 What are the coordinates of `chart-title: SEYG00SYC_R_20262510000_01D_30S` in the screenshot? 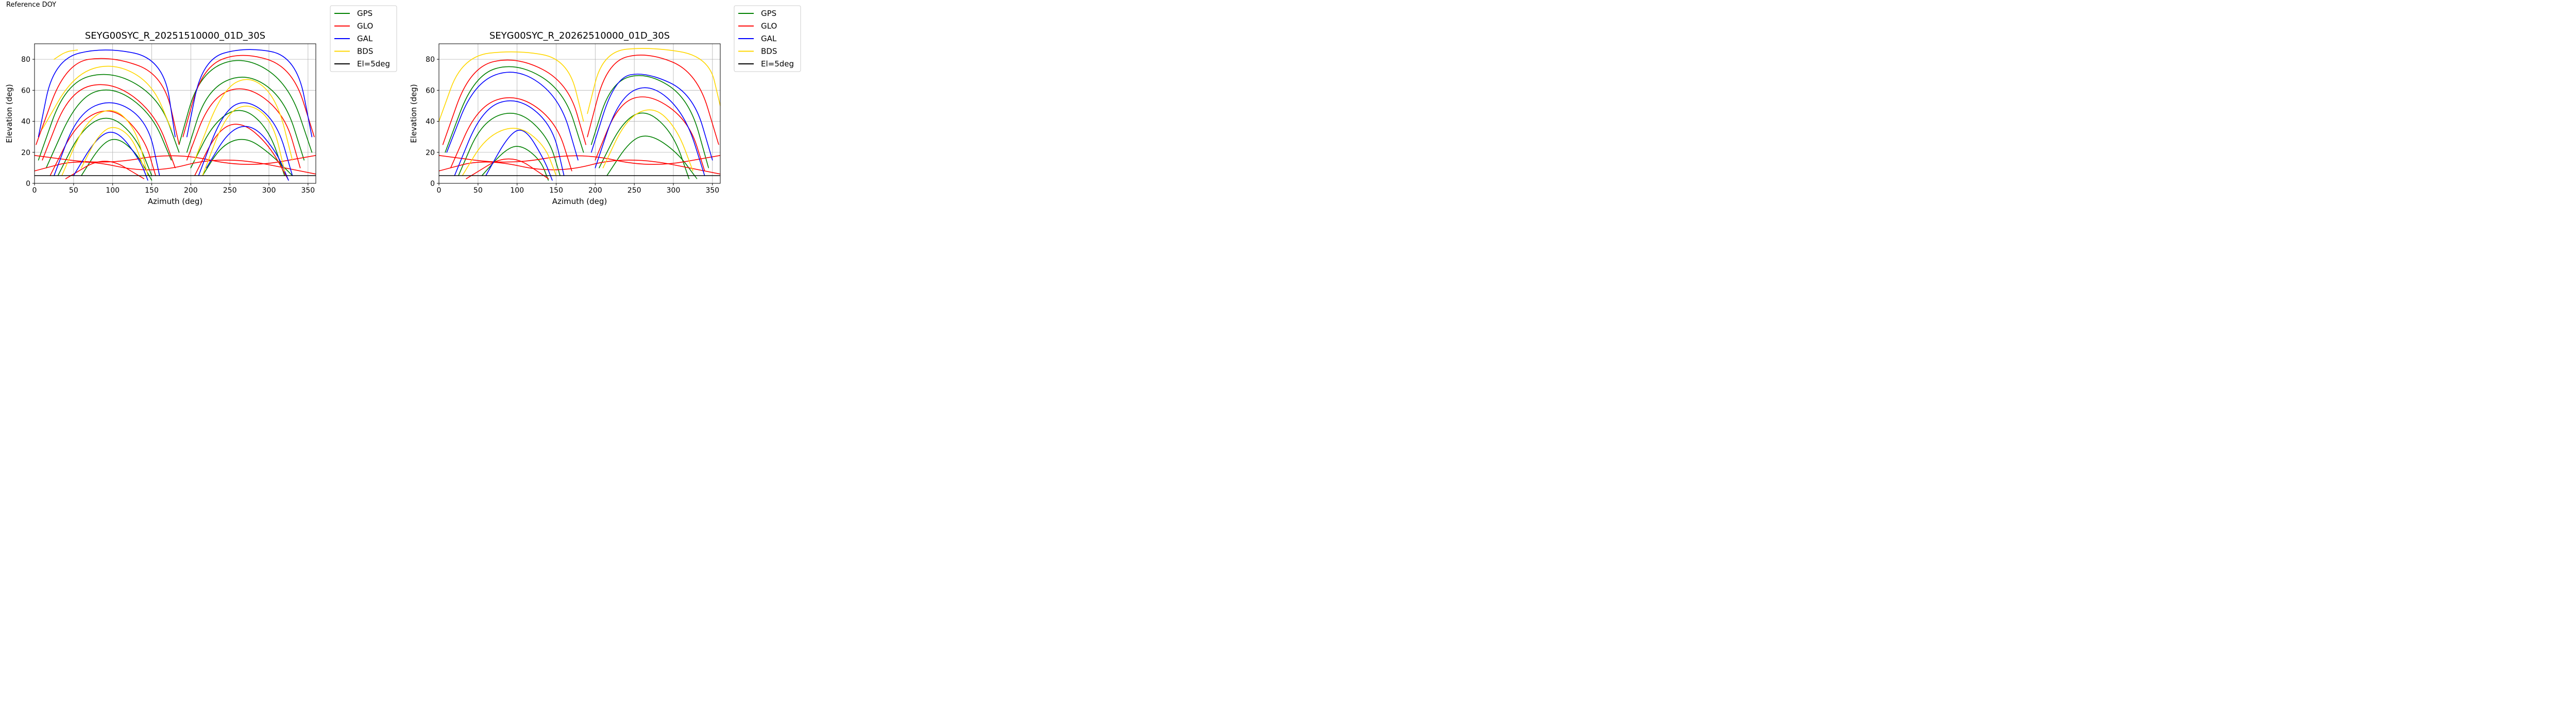 It's located at (579, 35).